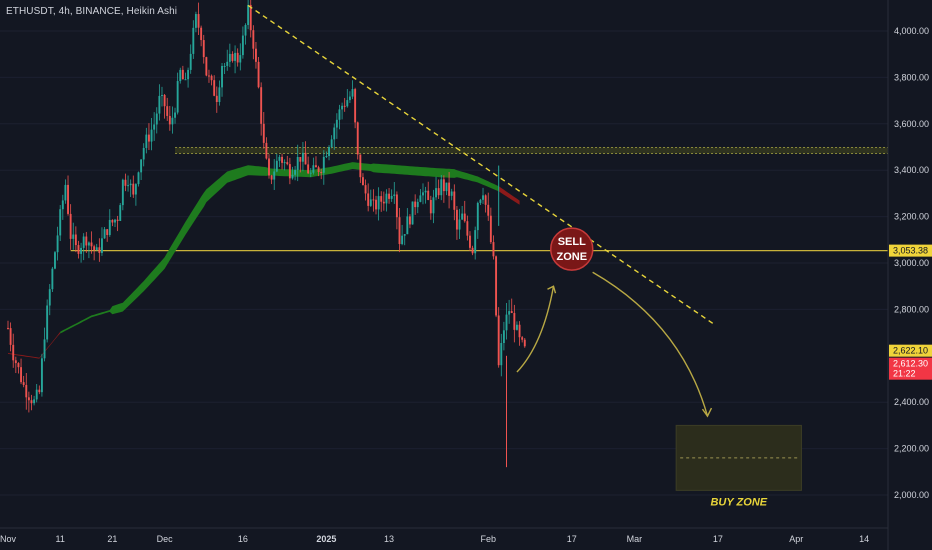 The width and height of the screenshot is (932, 550). Describe the element at coordinates (796, 539) in the screenshot. I see `time-axis-label: Apr` at that location.